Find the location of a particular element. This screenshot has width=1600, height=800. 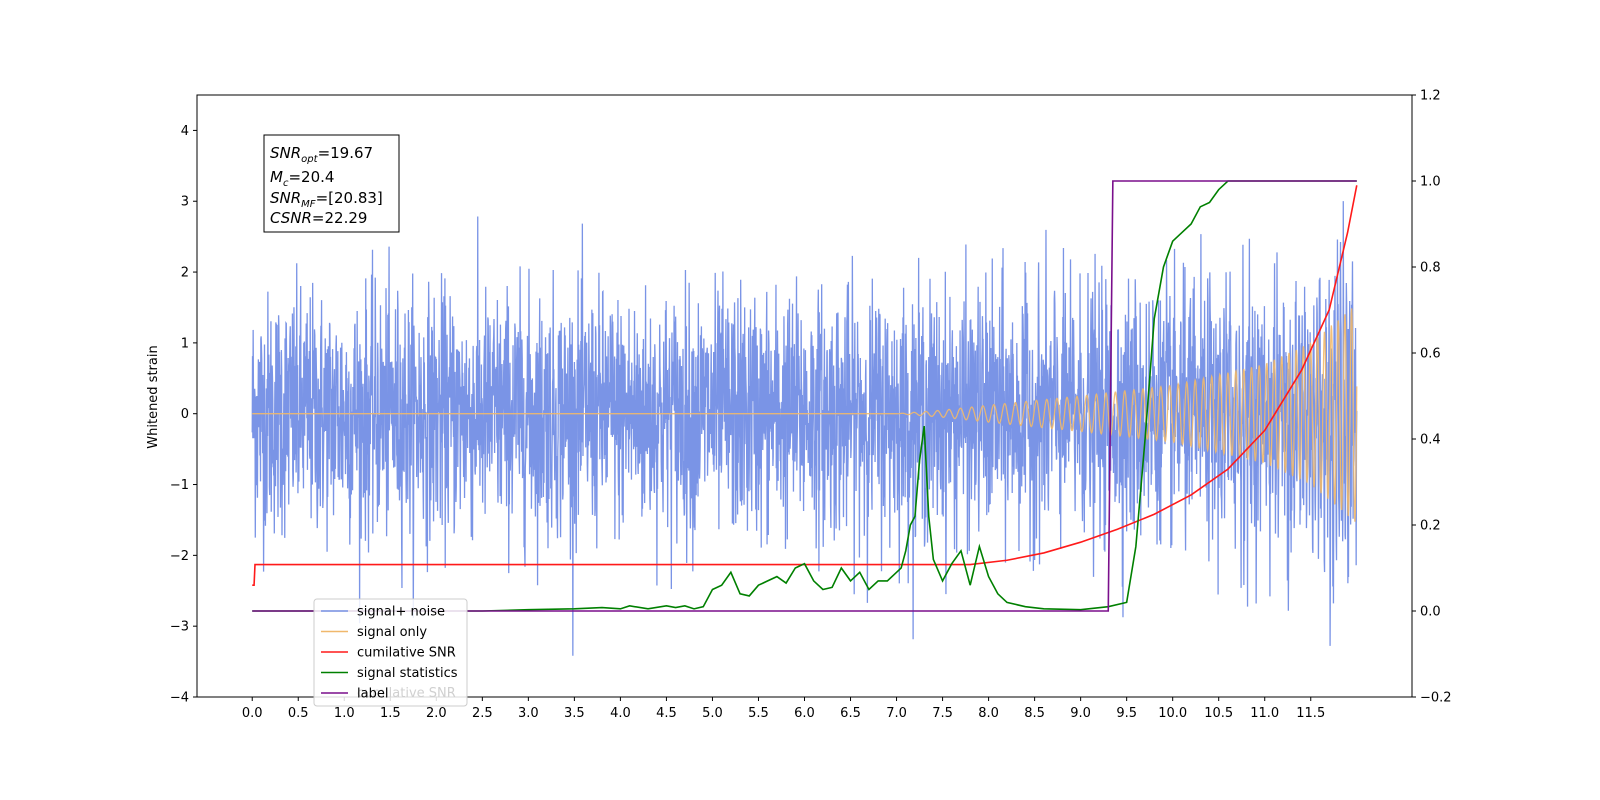

y-axis-label-left: Whitened strain is located at coordinates (153, 396).